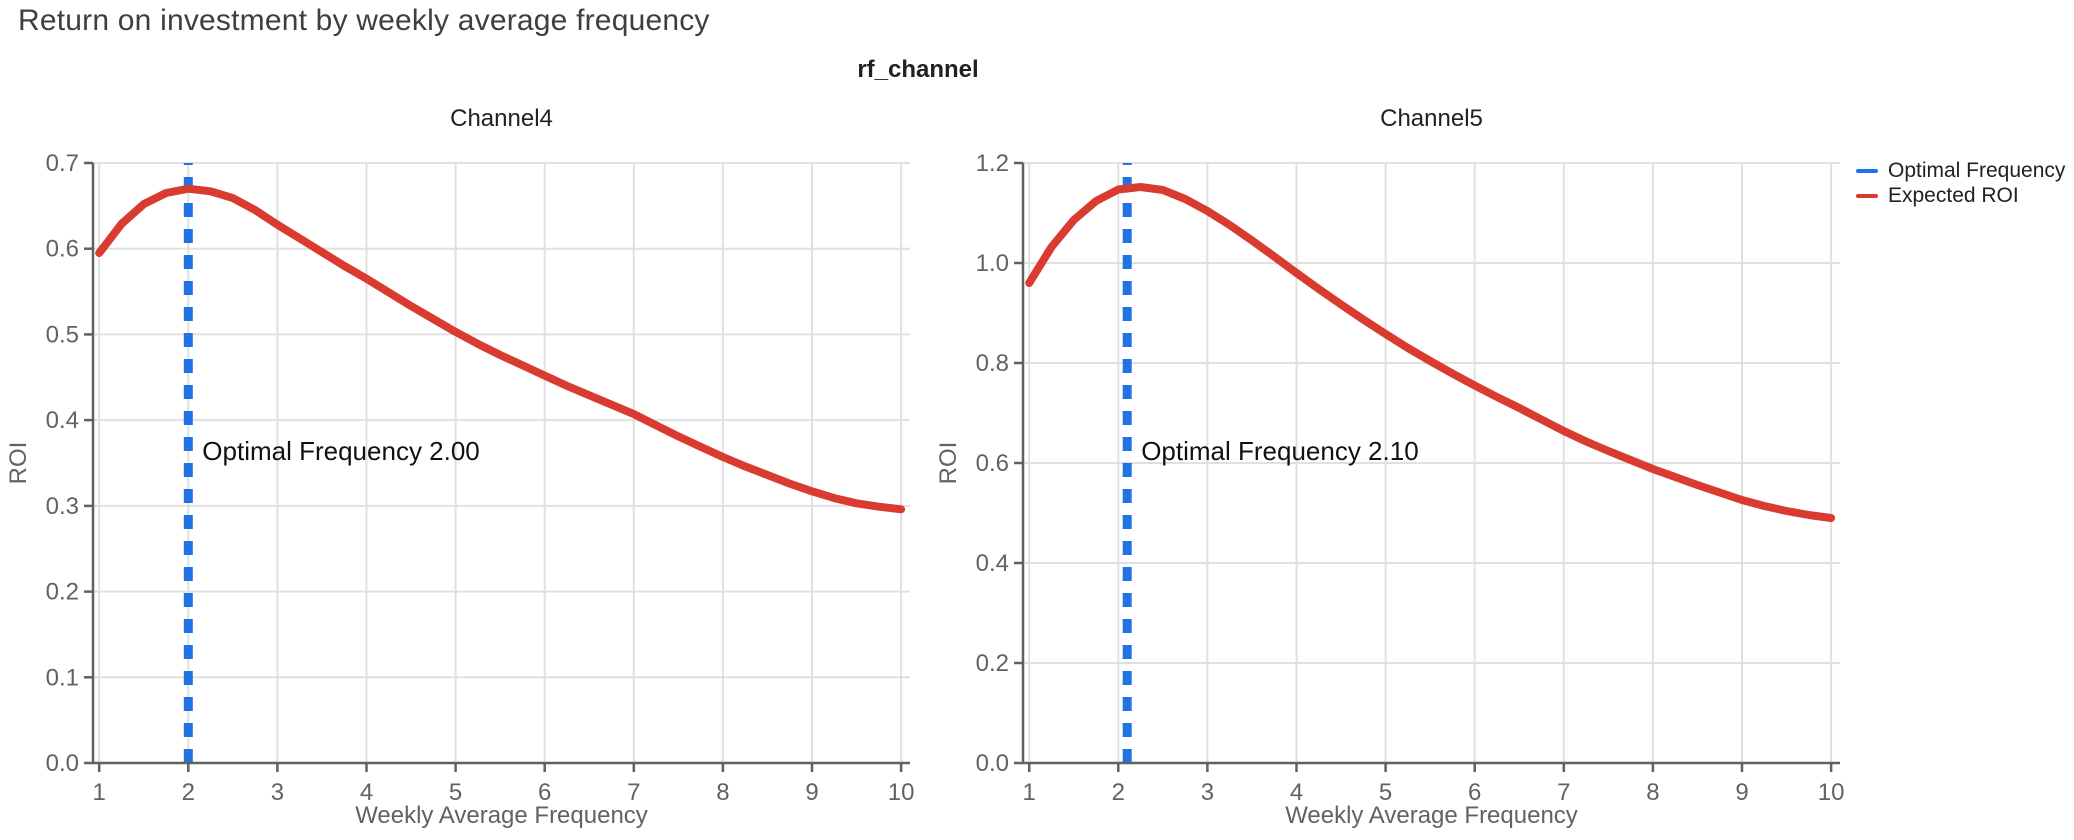 Image resolution: width=2074 pixels, height=840 pixels. Describe the element at coordinates (992, 263) in the screenshot. I see `y-tick-label: 1.0` at that location.